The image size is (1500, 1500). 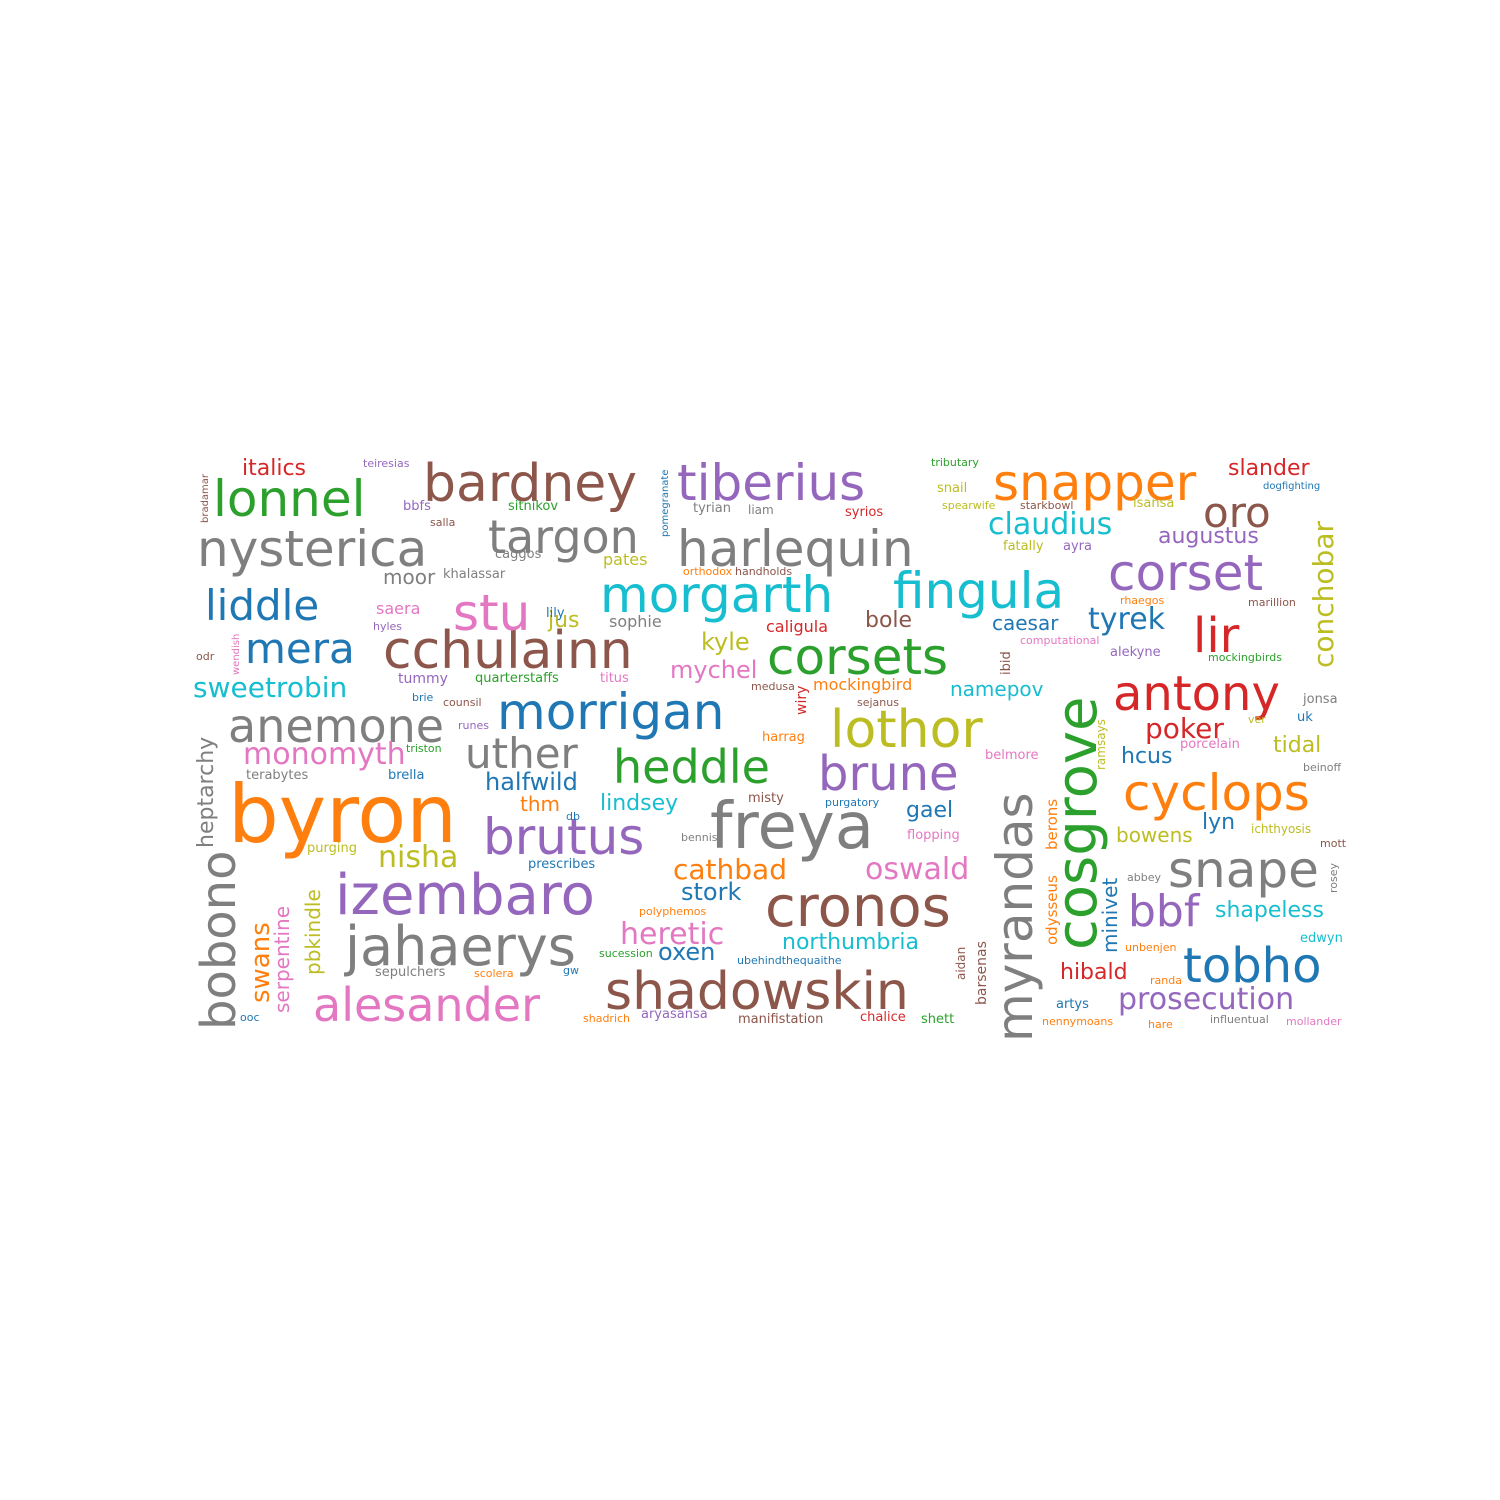 I want to click on cloud-word-shadowskin: shadowskin, so click(x=757, y=992).